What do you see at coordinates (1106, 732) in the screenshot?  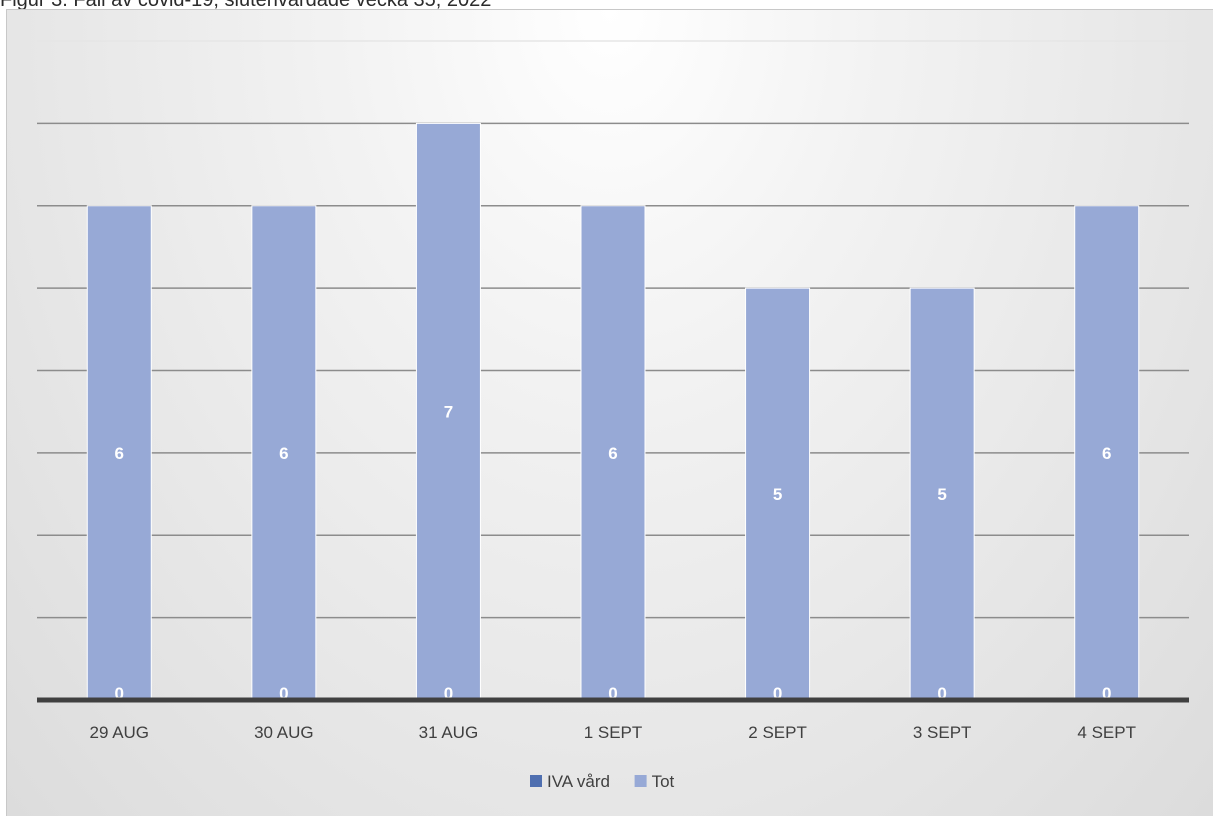 I see `x-tick-label: 4 SEPT` at bounding box center [1106, 732].